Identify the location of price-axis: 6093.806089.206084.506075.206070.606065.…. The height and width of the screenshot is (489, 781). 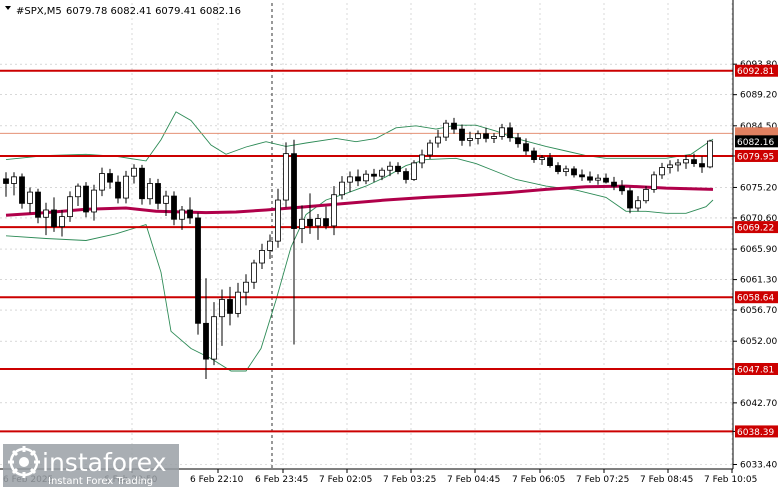
(754, 235).